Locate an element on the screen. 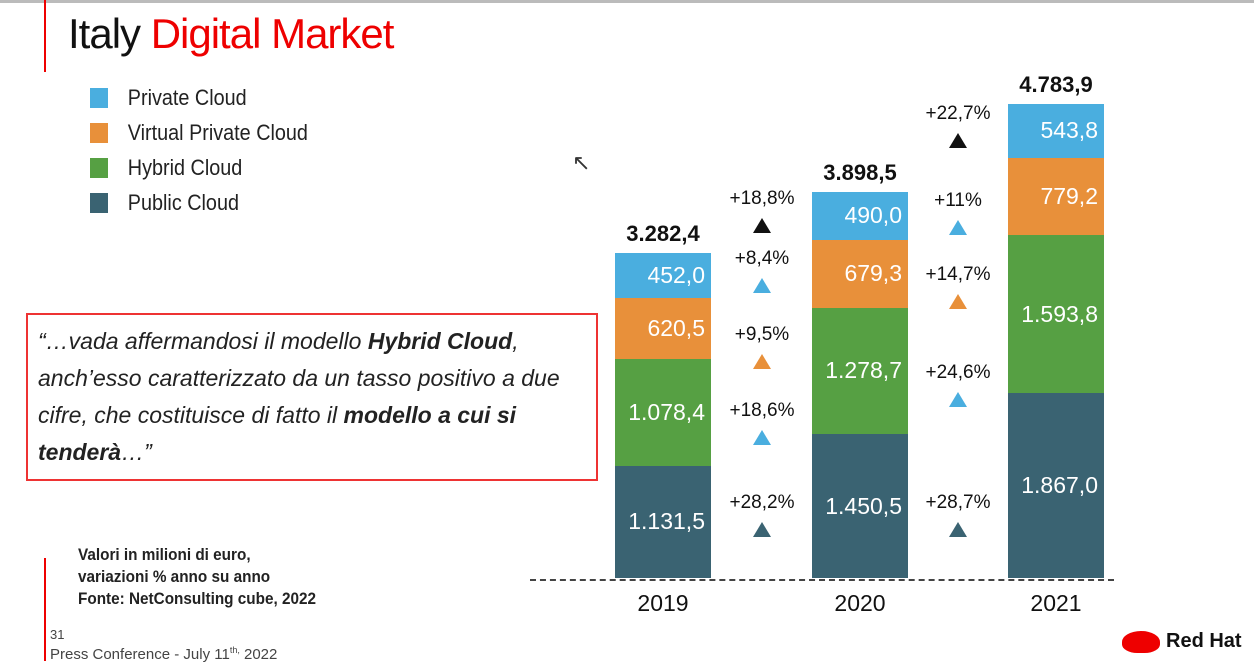 The image size is (1254, 663). bar-segment: 1.450,5 is located at coordinates (860, 506).